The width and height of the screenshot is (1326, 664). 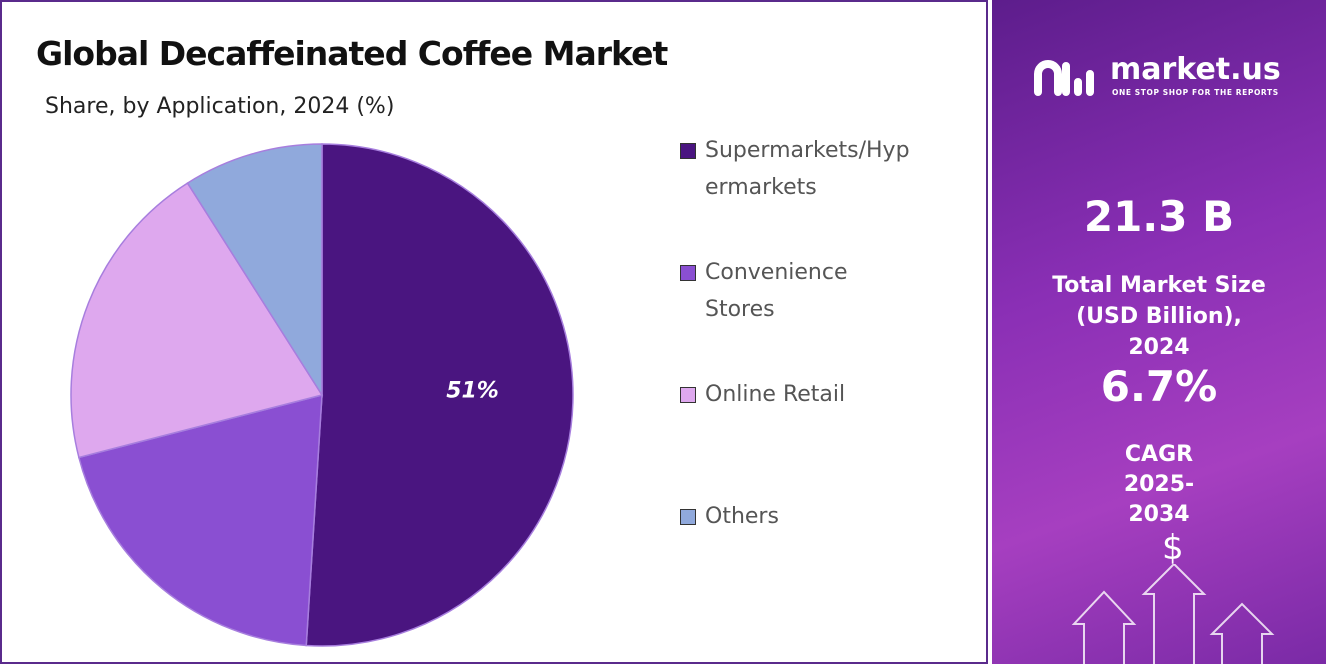 What do you see at coordinates (1064, 78) in the screenshot?
I see `brand-logo` at bounding box center [1064, 78].